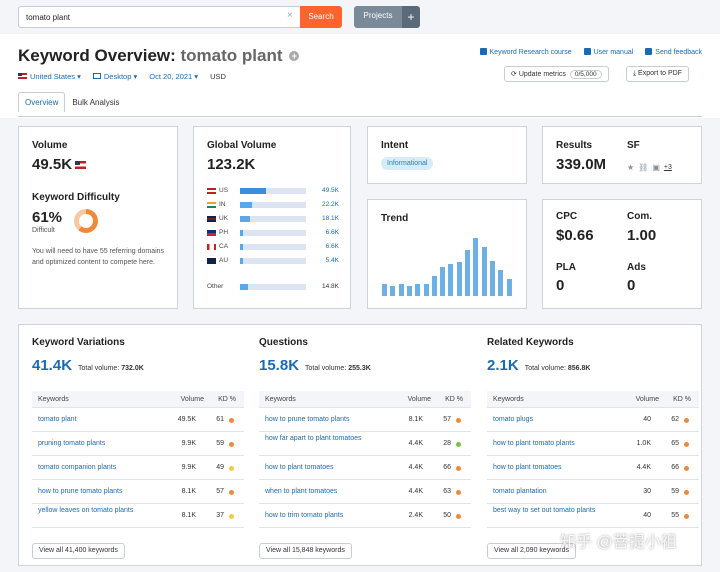 The height and width of the screenshot is (572, 720). I want to click on manual-link: User manual, so click(608, 52).